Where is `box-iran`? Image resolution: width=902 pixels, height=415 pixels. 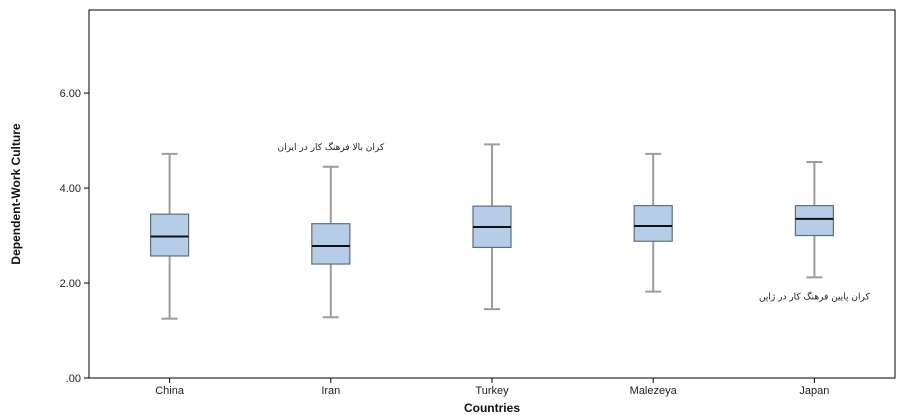
box-iran is located at coordinates (331, 244).